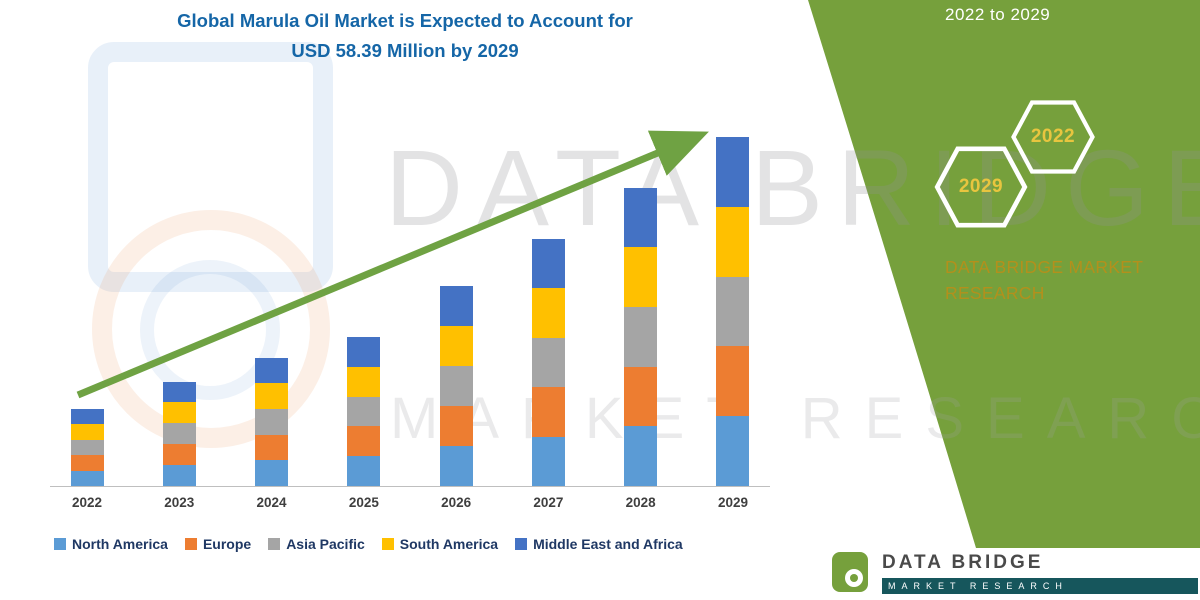 This screenshot has height=600, width=1200. Describe the element at coordinates (449, 544) in the screenshot. I see `legend-label: South America` at that location.